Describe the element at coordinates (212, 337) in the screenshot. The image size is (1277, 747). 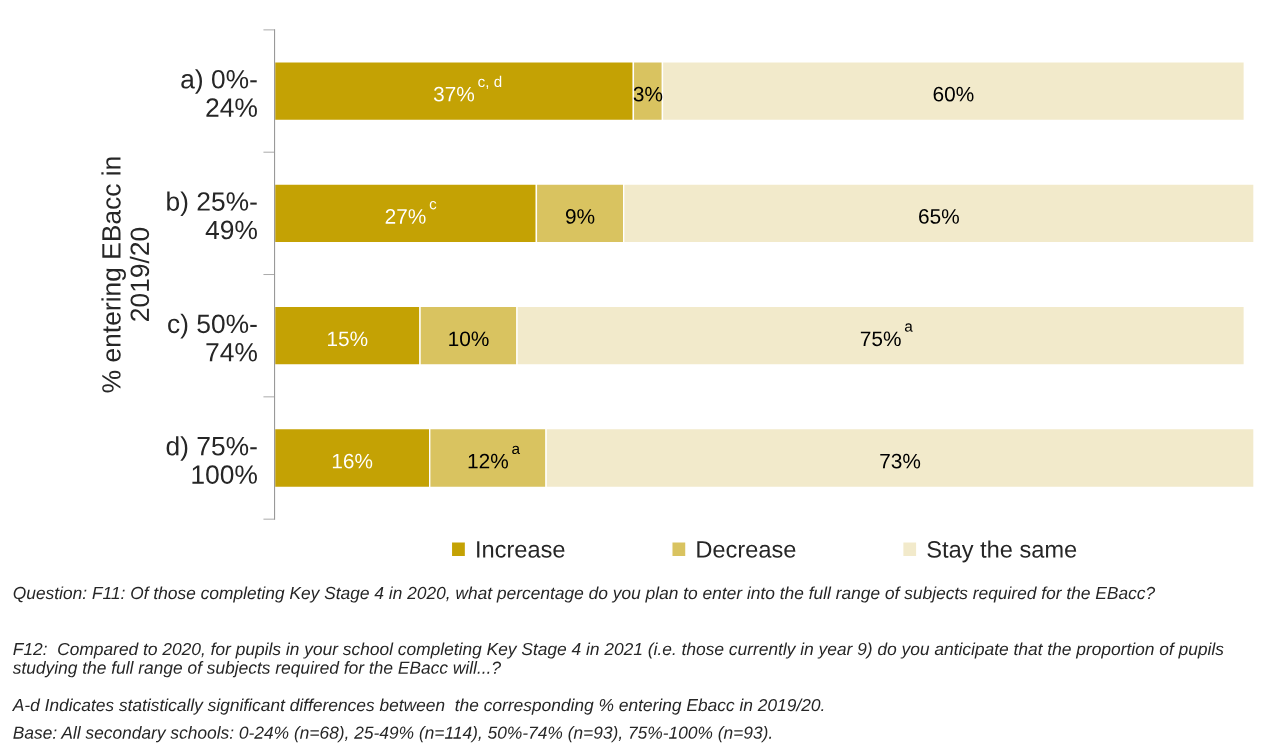
I see `y-tick-label: c) 50%- 74%` at that location.